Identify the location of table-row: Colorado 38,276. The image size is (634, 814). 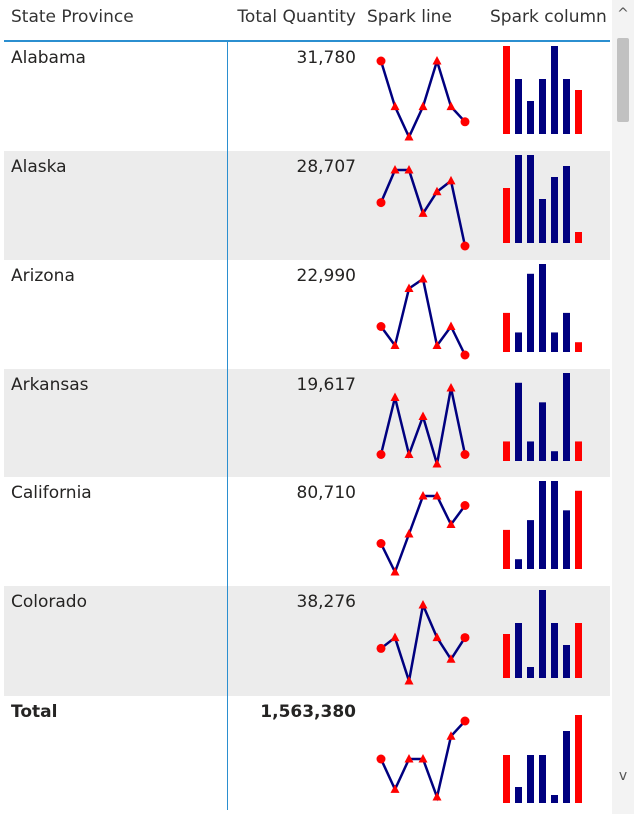
(307, 641).